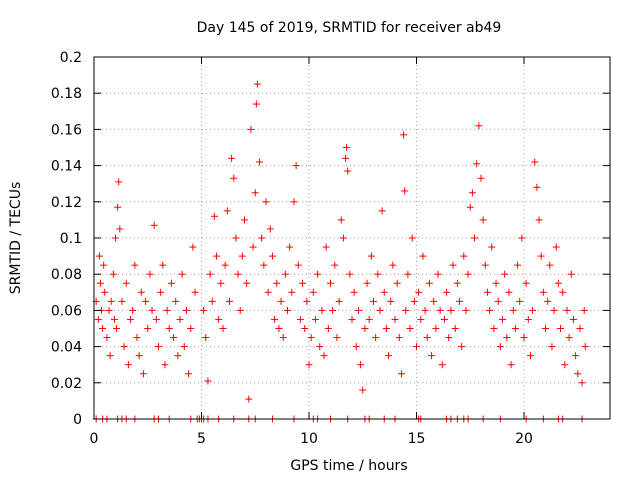  What do you see at coordinates (77, 420) in the screenshot?
I see `y-tick-label: 0` at bounding box center [77, 420].